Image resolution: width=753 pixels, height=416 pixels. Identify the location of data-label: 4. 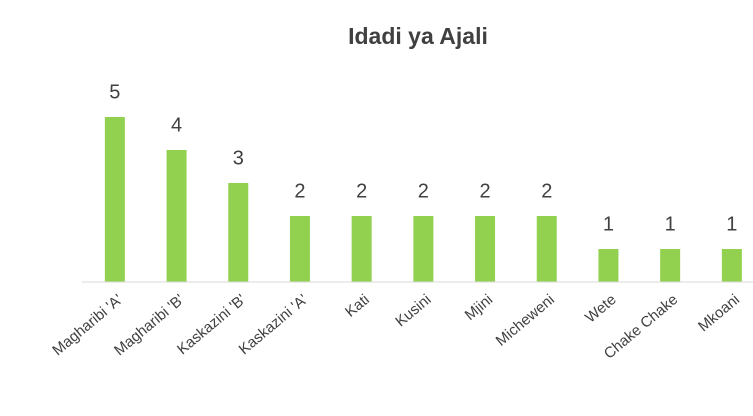
(176, 125).